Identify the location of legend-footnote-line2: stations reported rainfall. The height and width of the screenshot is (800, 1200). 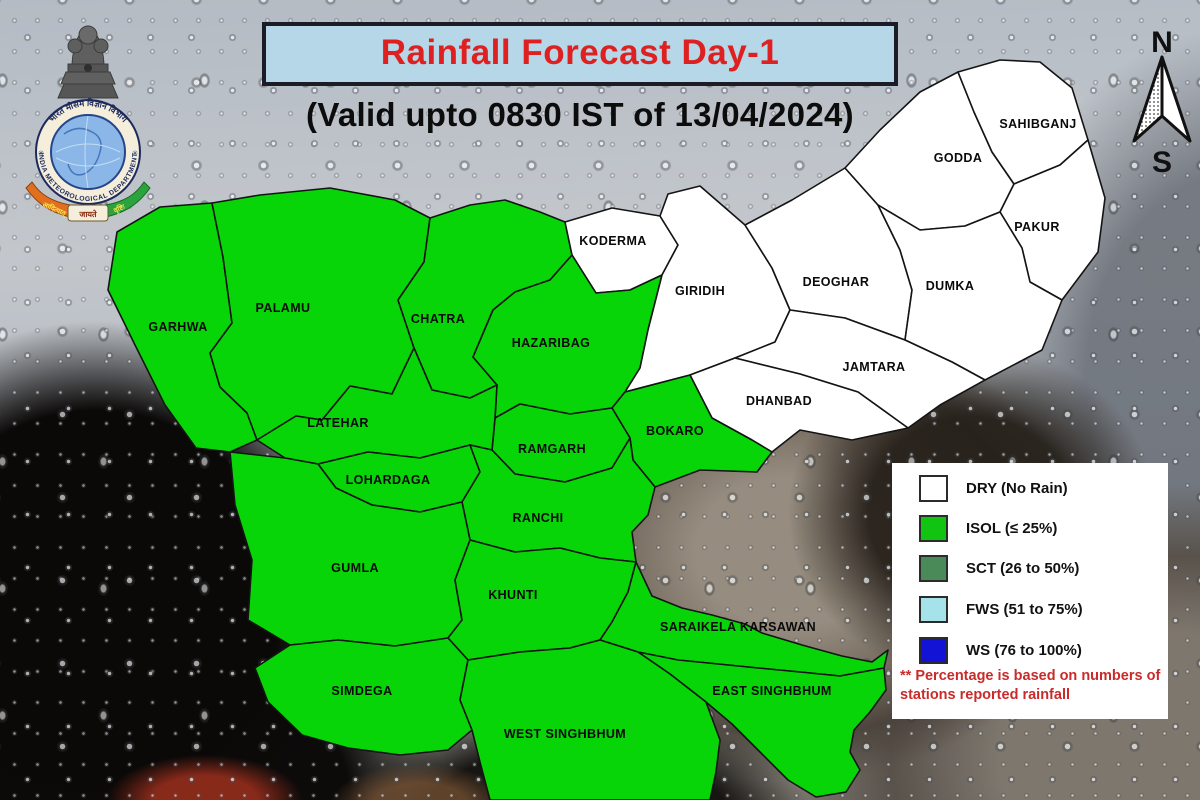
(985, 695).